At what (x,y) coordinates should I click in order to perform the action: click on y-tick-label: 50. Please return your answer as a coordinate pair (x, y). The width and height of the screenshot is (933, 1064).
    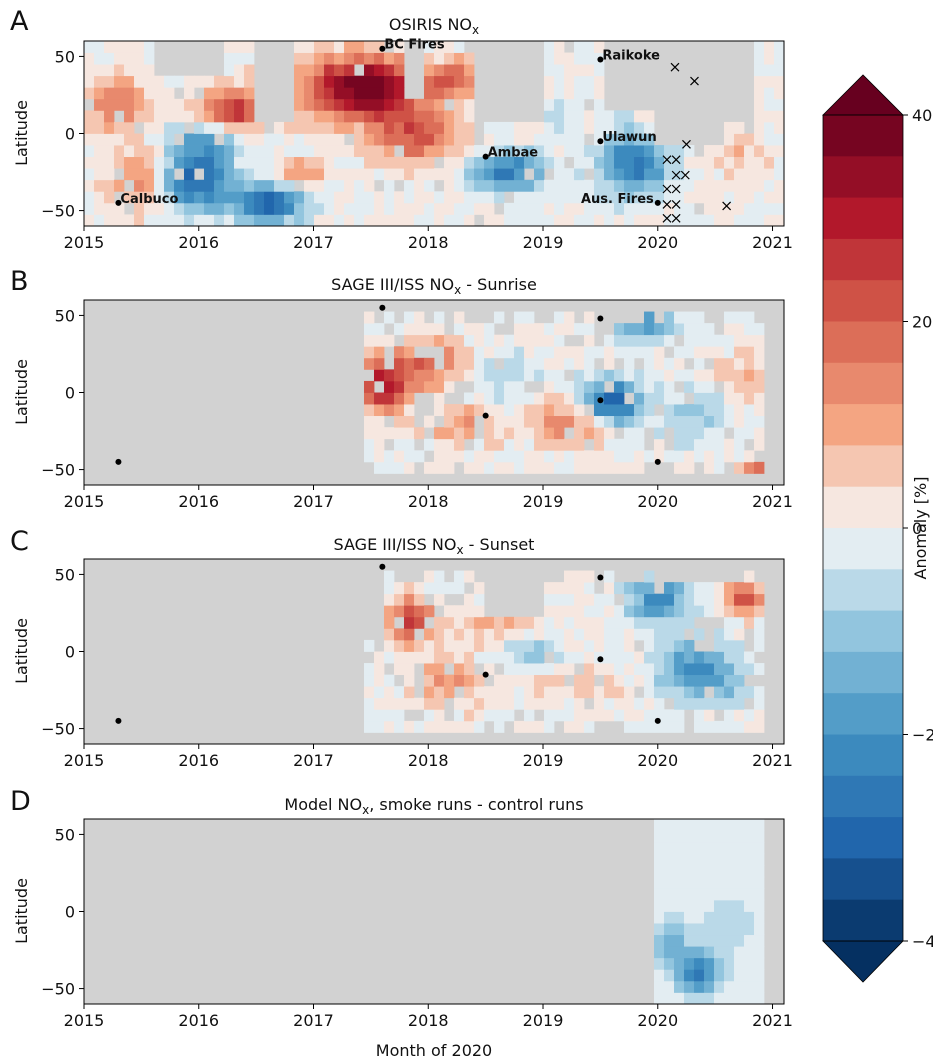
    Looking at the image, I should click on (65, 574).